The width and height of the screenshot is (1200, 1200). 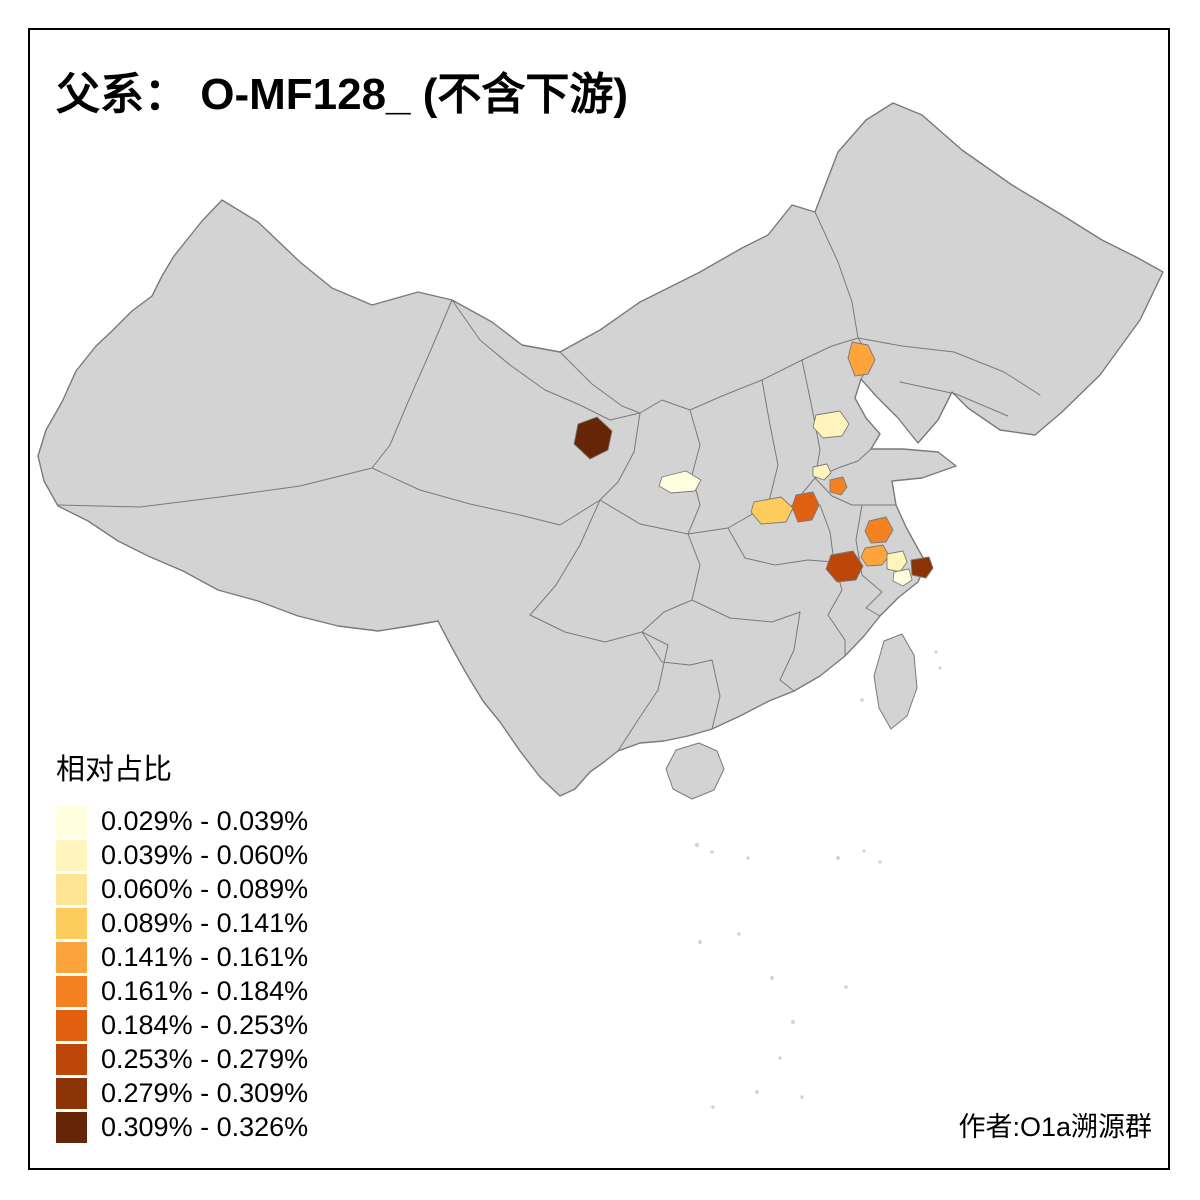 I want to click on highlight-east-henan-orange, so click(x=805, y=507).